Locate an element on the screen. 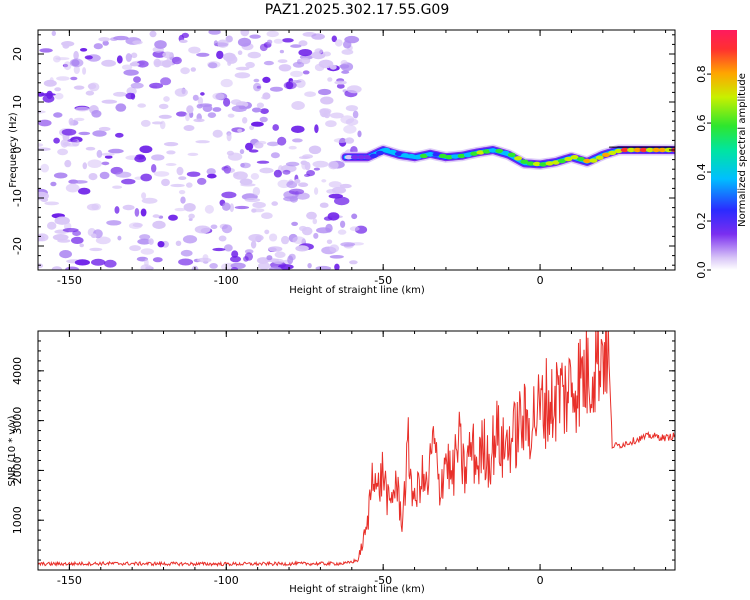  x-tick-label: -100 is located at coordinates (226, 580).